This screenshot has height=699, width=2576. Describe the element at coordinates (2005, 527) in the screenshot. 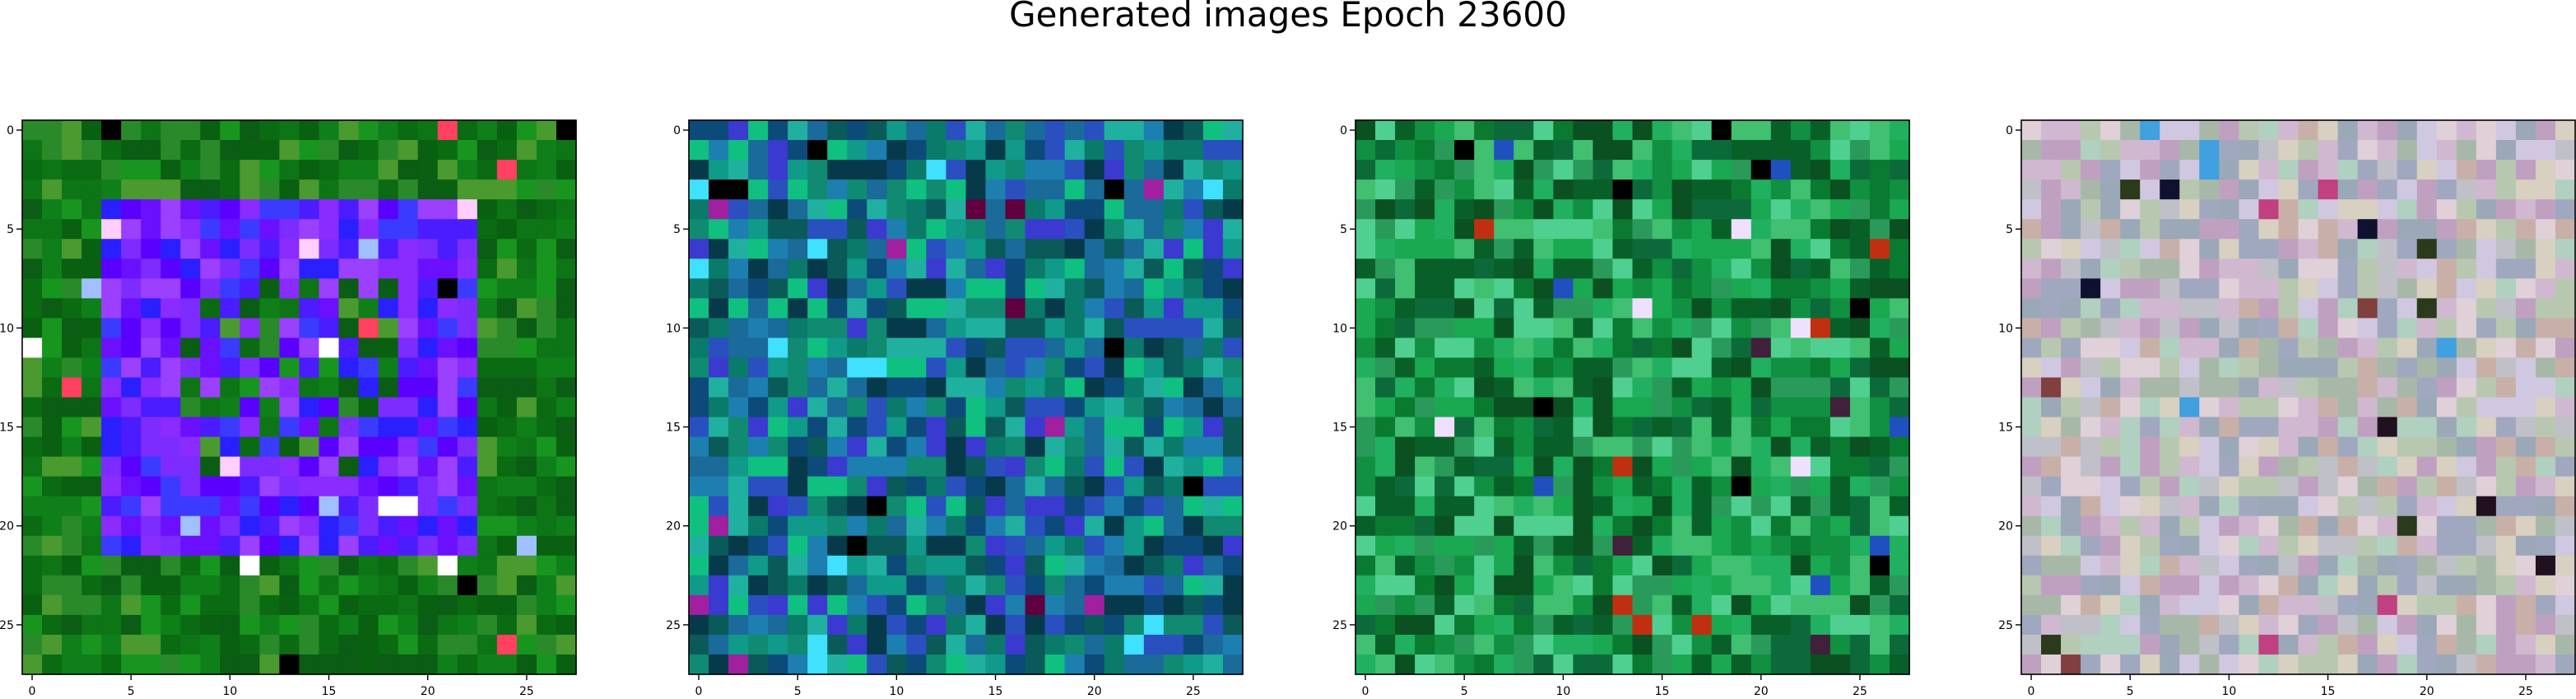

I see `y-tick-label: 20` at that location.